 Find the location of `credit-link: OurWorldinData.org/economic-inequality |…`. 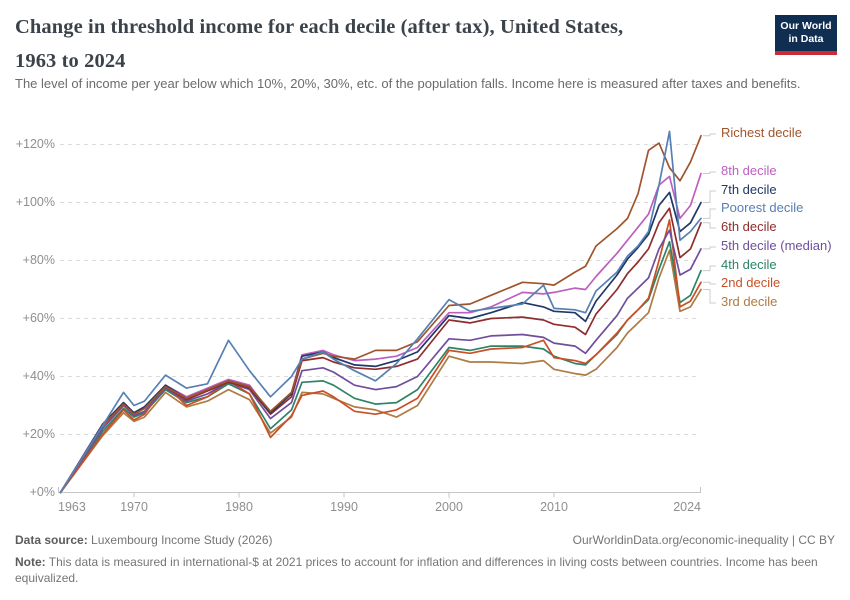

credit-link: OurWorldinData.org/economic-inequality |… is located at coordinates (703, 540).